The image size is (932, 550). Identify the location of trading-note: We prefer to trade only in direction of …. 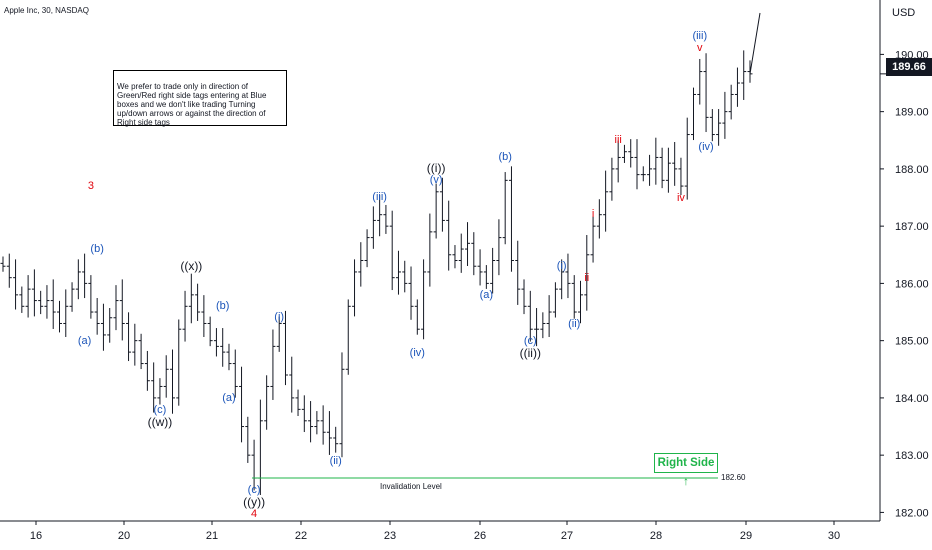
(200, 98).